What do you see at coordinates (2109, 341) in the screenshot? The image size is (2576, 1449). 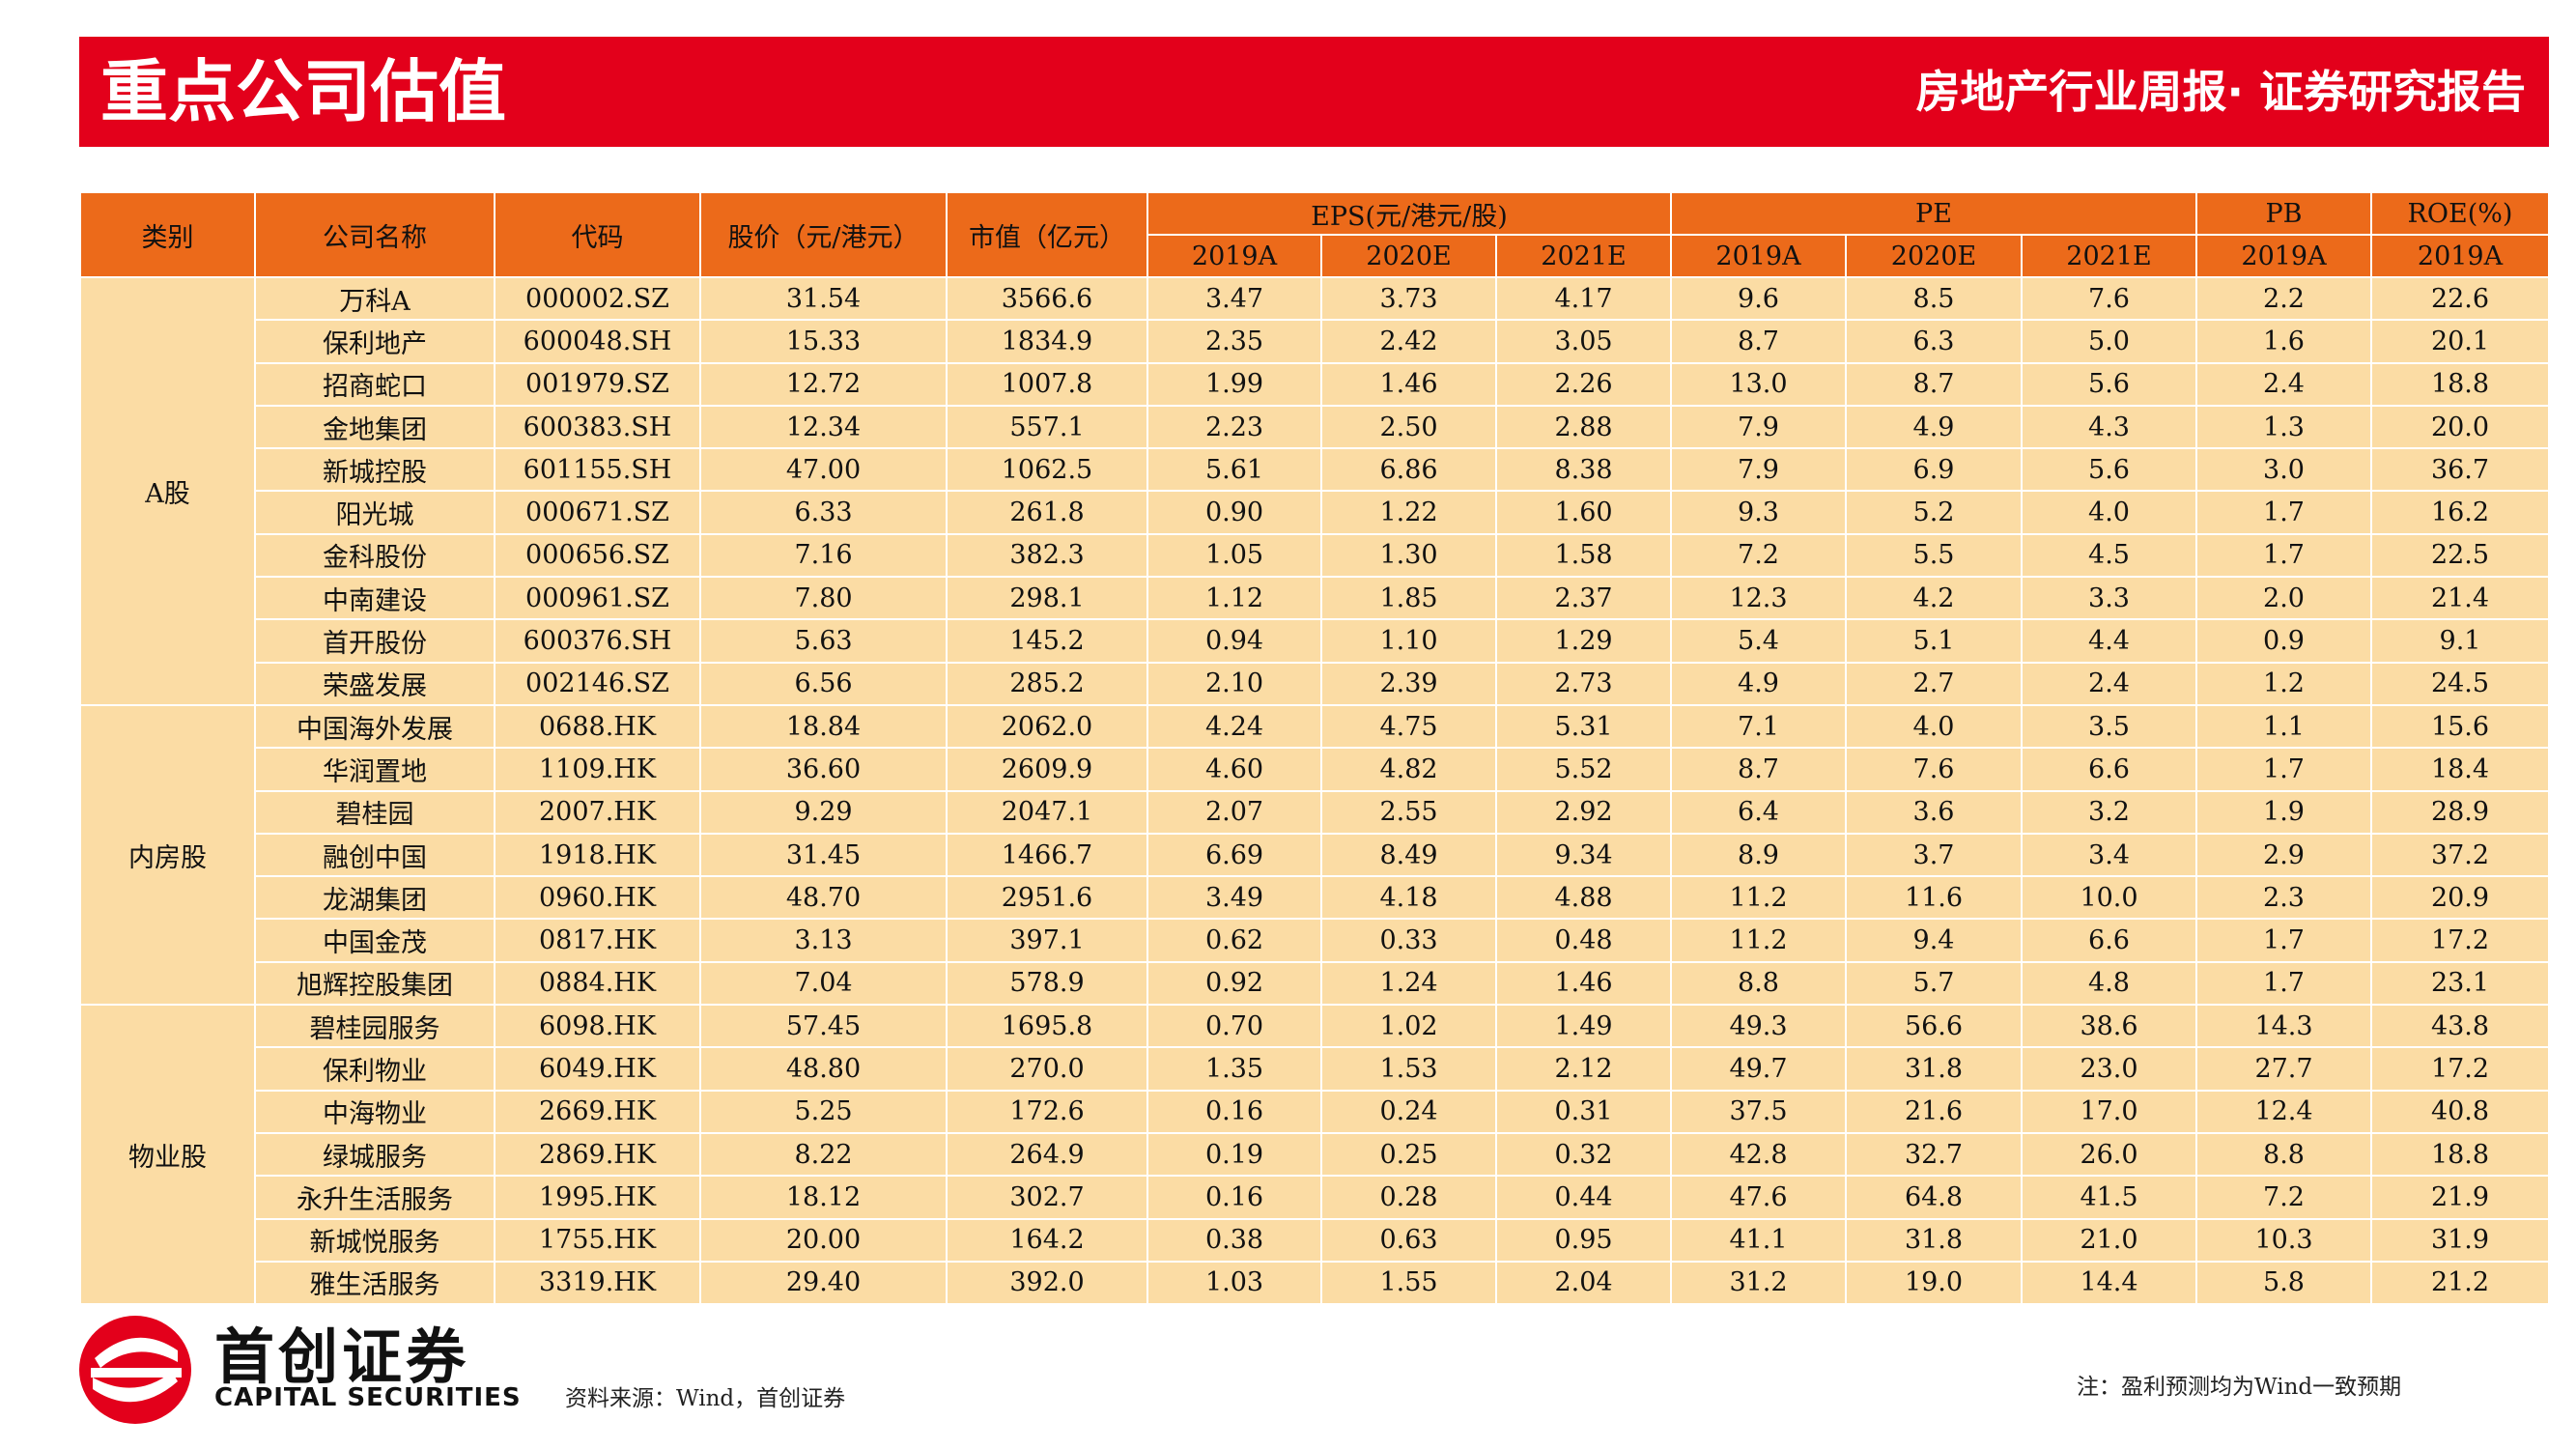 I see `pe-2021e-cell: 5.0` at bounding box center [2109, 341].